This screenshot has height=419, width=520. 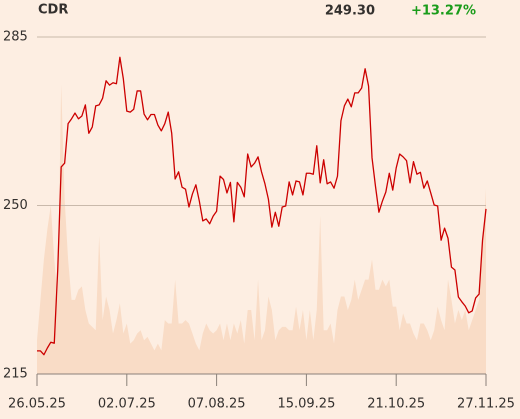 What do you see at coordinates (53, 10) in the screenshot?
I see `ticker: CDR` at bounding box center [53, 10].